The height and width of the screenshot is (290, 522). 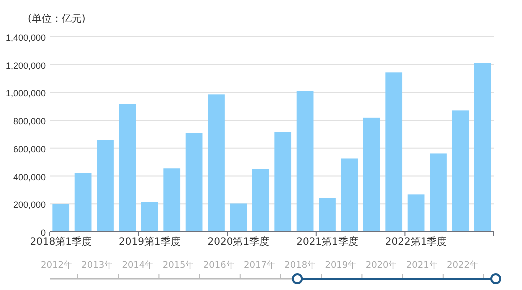 I want to click on y-tick-label: 200,000, so click(x=29, y=205).